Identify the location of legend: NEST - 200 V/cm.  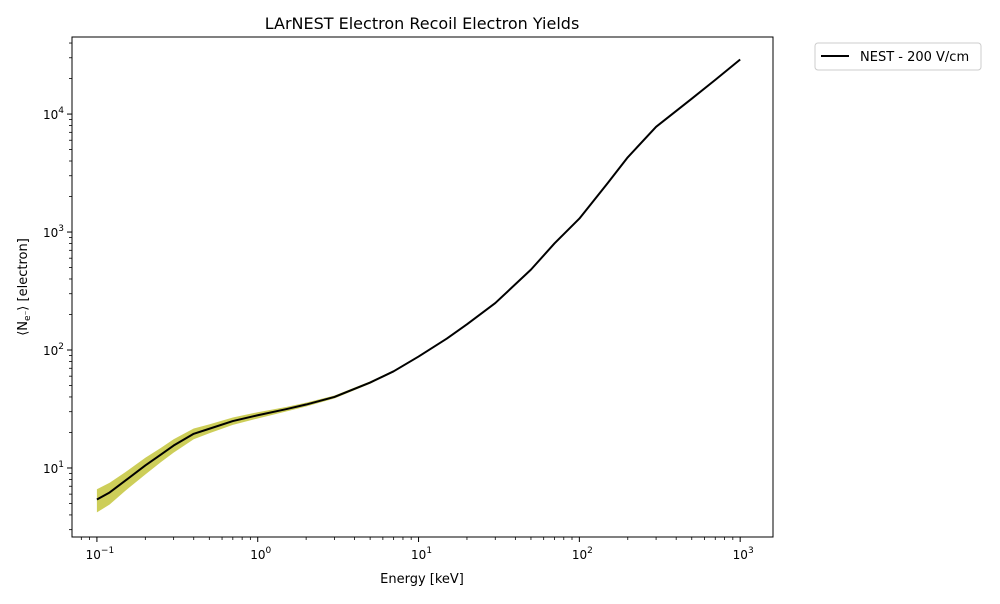
(898, 56).